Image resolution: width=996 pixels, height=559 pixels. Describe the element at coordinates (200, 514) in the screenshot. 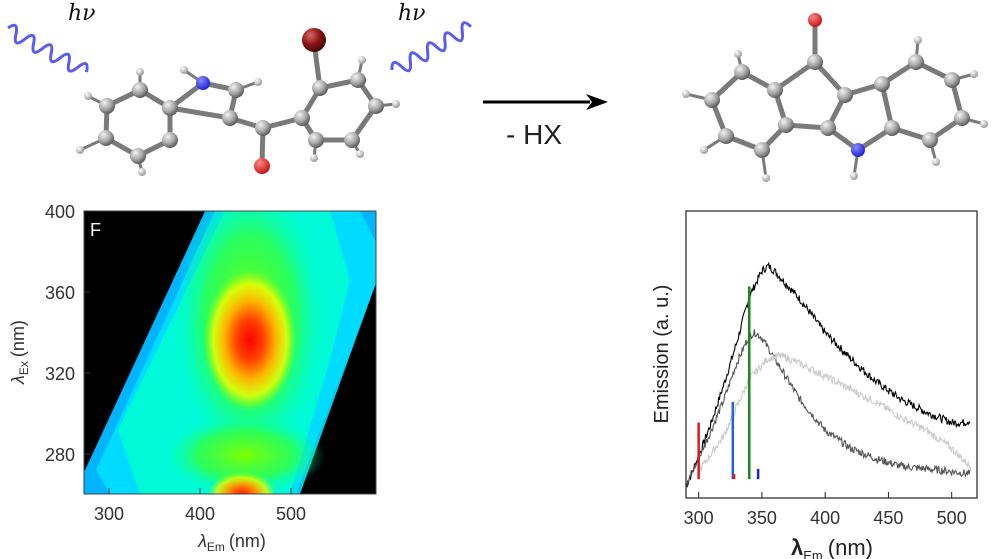

I see `heatmap-x-tick-400: 400` at that location.